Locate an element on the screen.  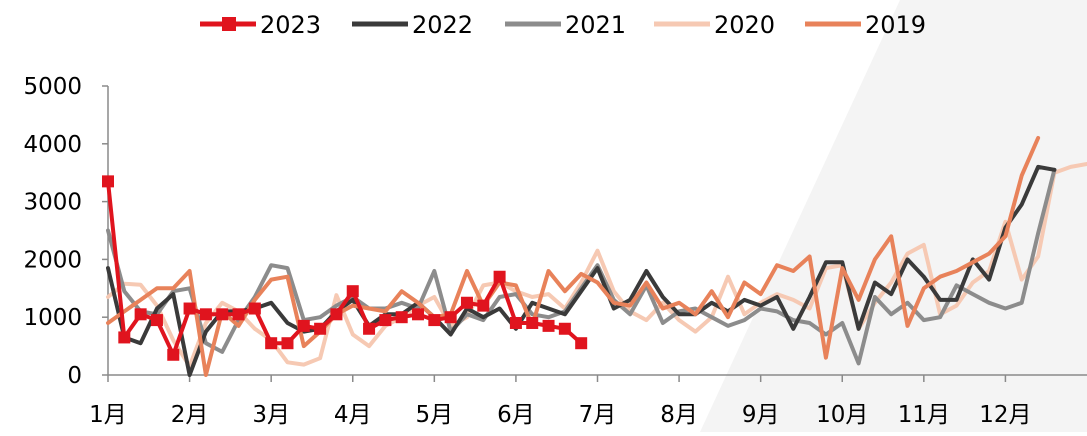
legend-item-2022: 2022 is located at coordinates (412, 25).